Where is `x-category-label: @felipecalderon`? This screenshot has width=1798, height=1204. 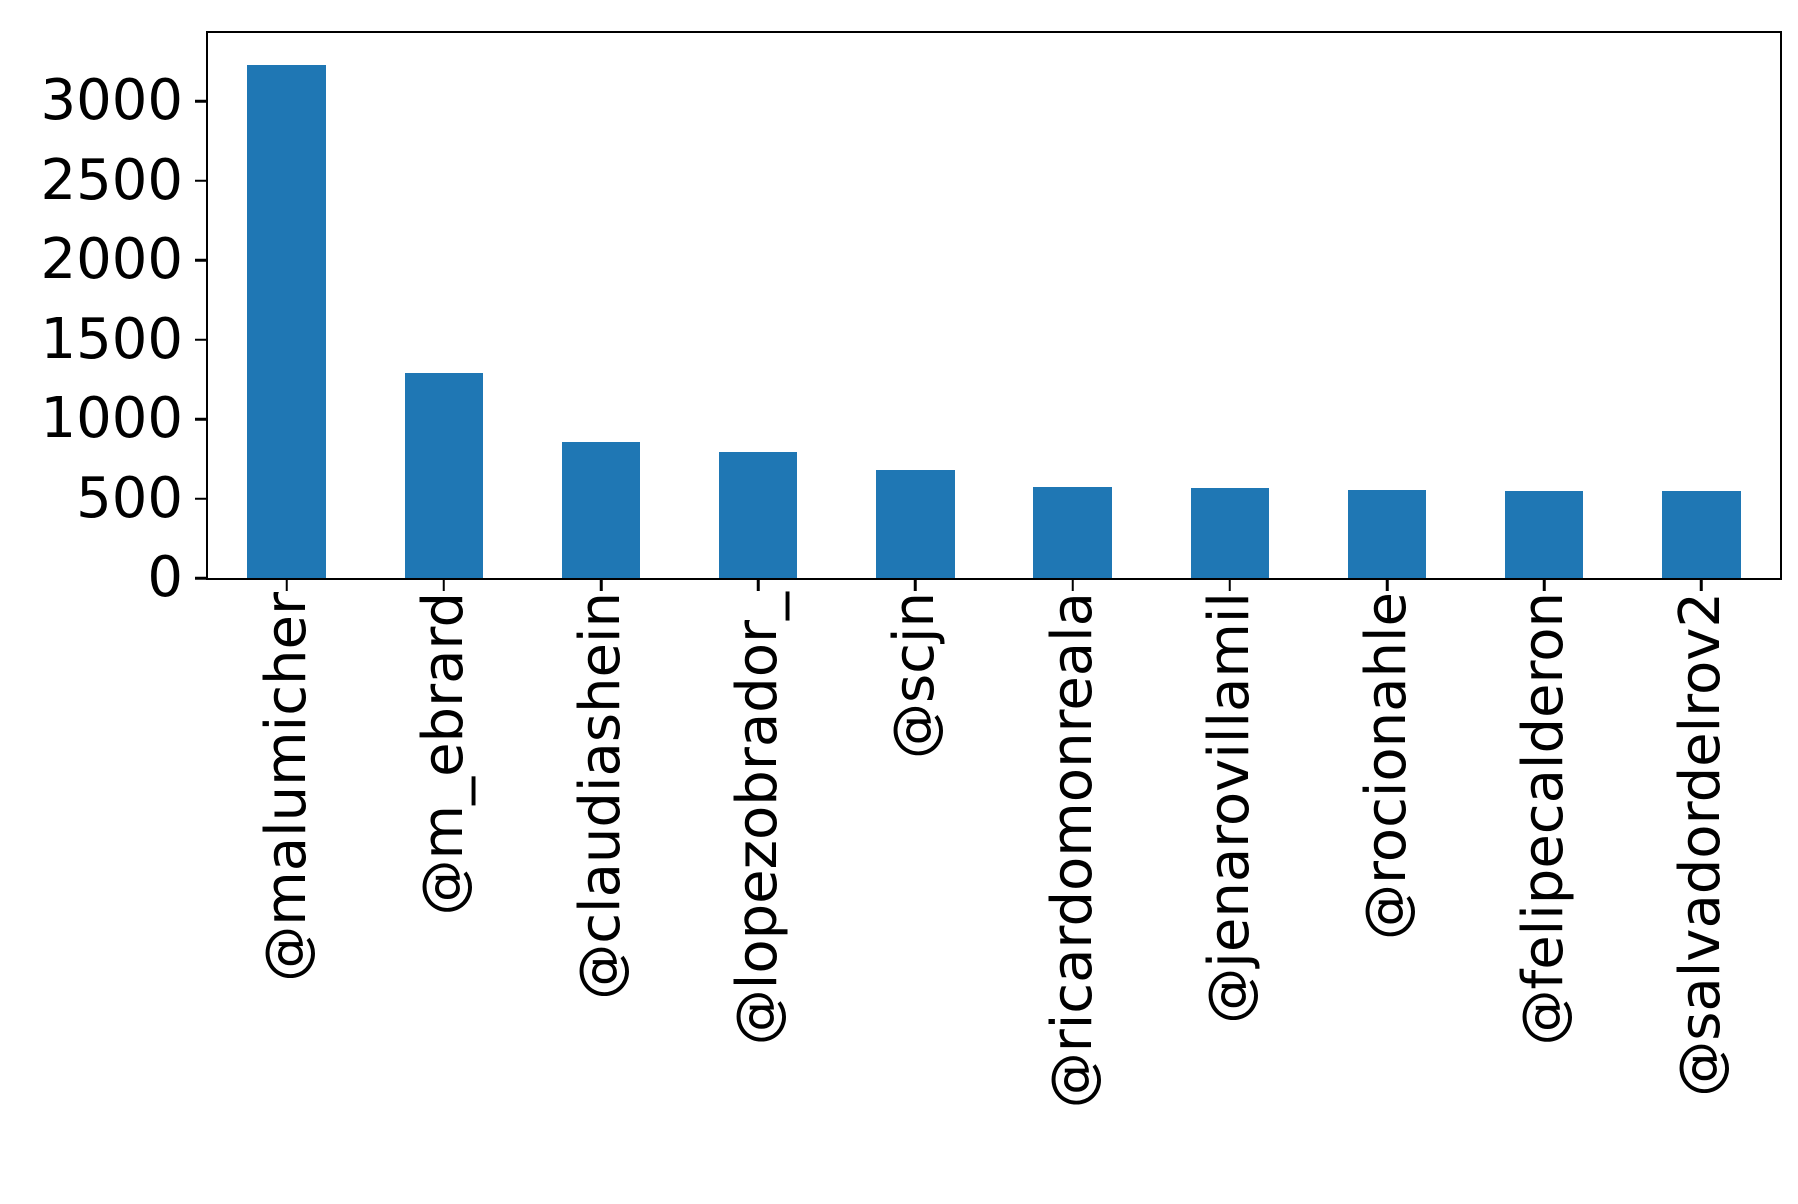
x-category-label: @felipecalderon is located at coordinates (1543, 819).